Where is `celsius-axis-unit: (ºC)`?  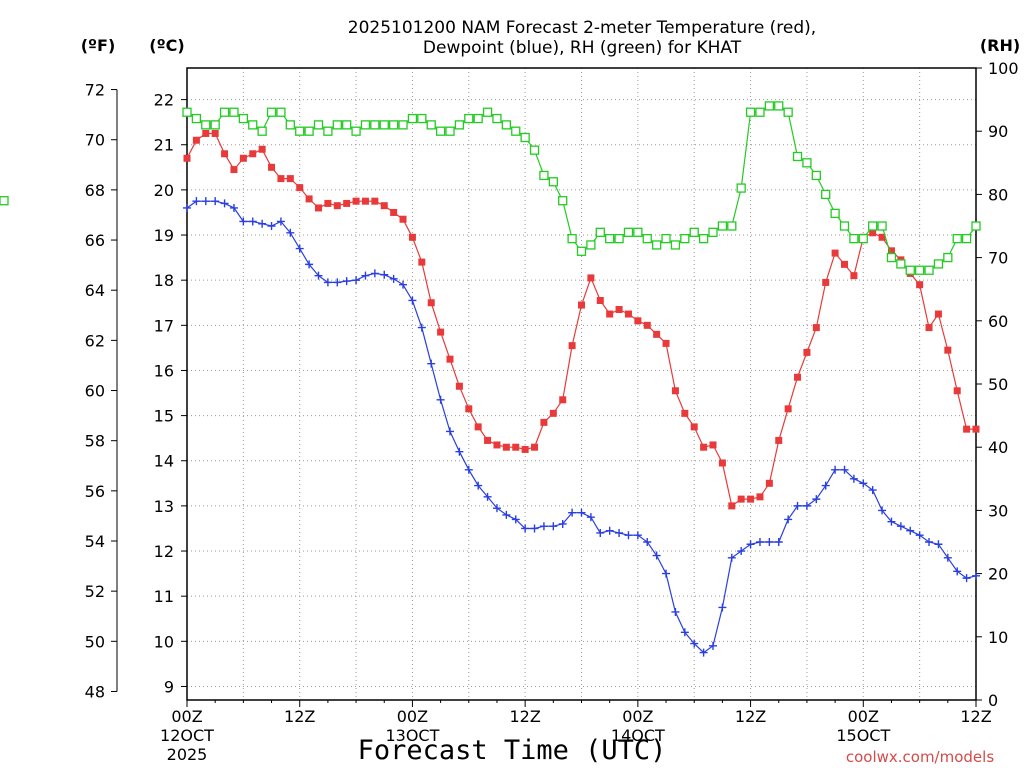
celsius-axis-unit: (ºC) is located at coordinates (166, 45).